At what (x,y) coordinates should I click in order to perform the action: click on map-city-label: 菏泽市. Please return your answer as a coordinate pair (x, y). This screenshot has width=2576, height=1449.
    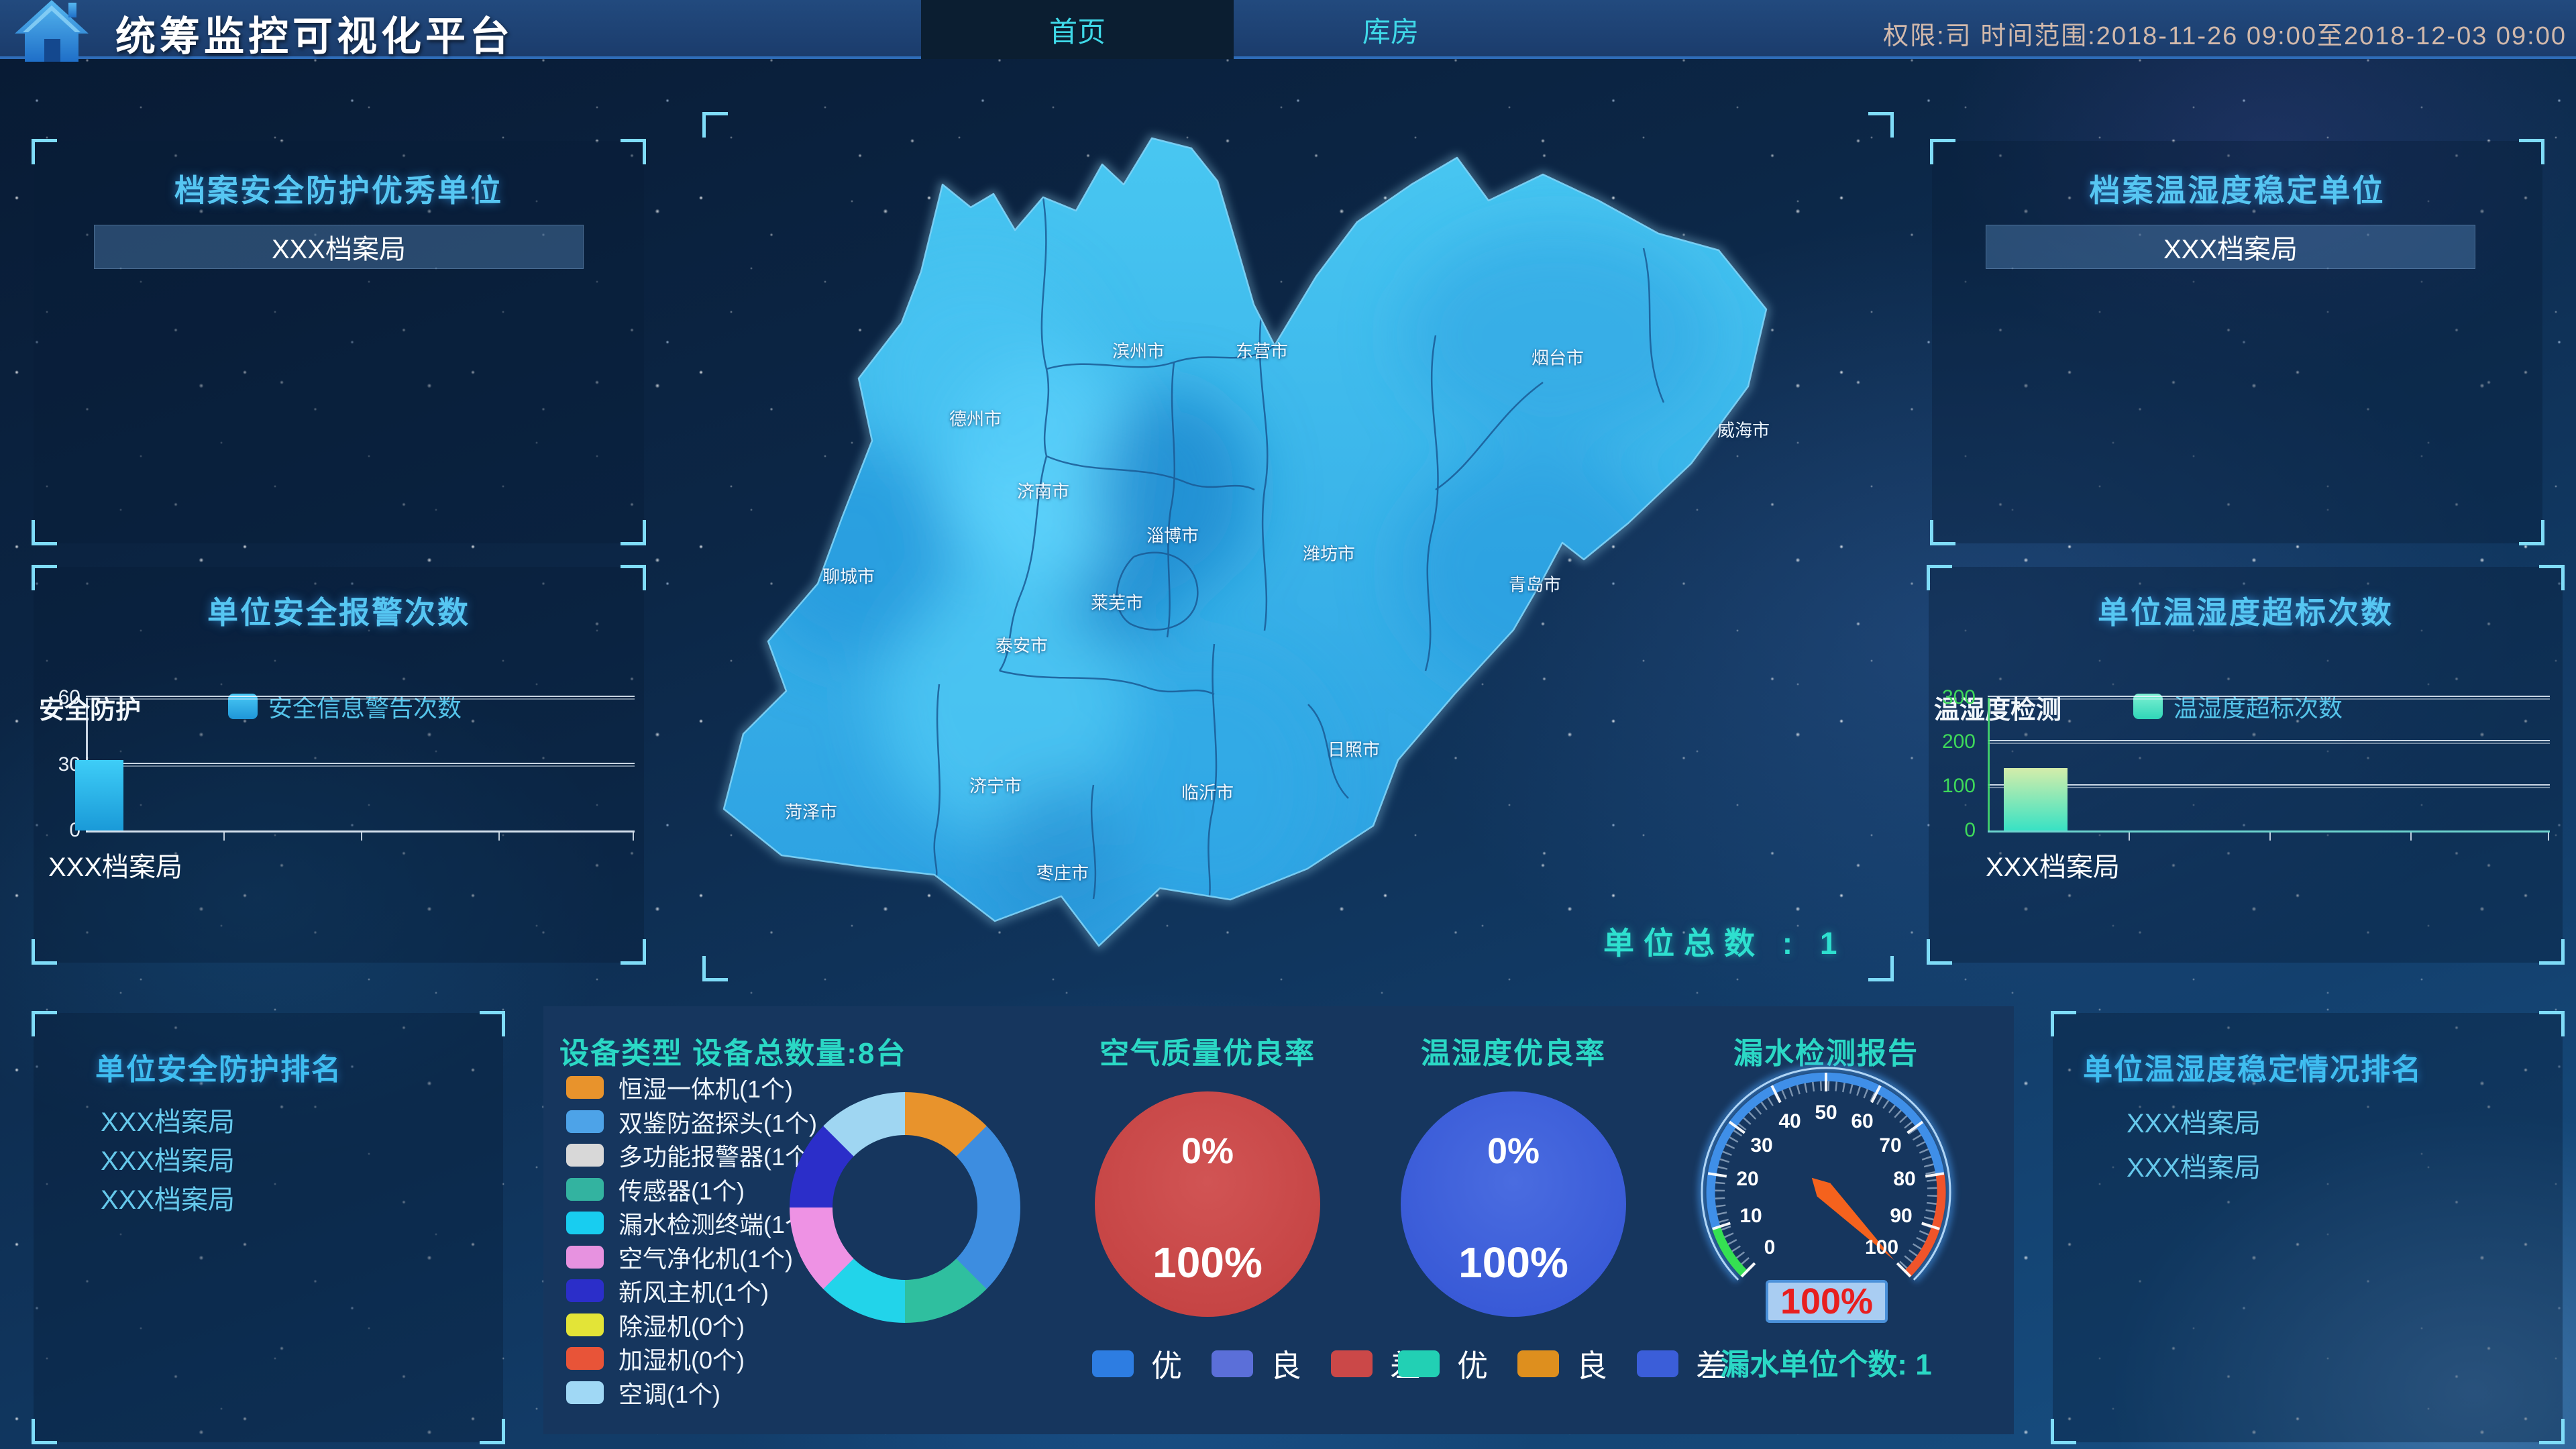
    Looking at the image, I should click on (811, 812).